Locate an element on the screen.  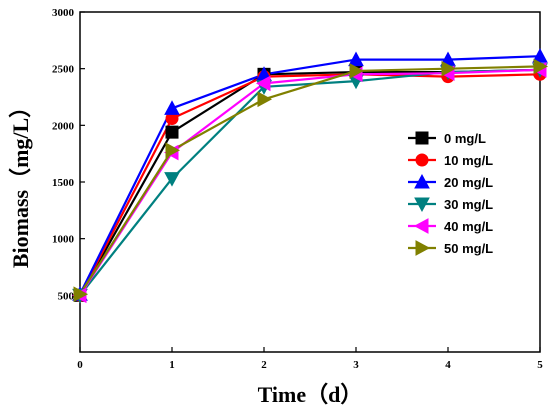
y-tick-label: 2000 is located at coordinates (63, 126).